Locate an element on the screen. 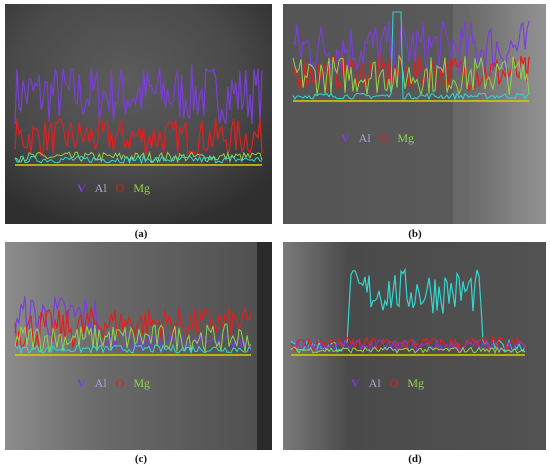 This screenshot has height=466, width=550. legend-o-d: O is located at coordinates (394, 383).